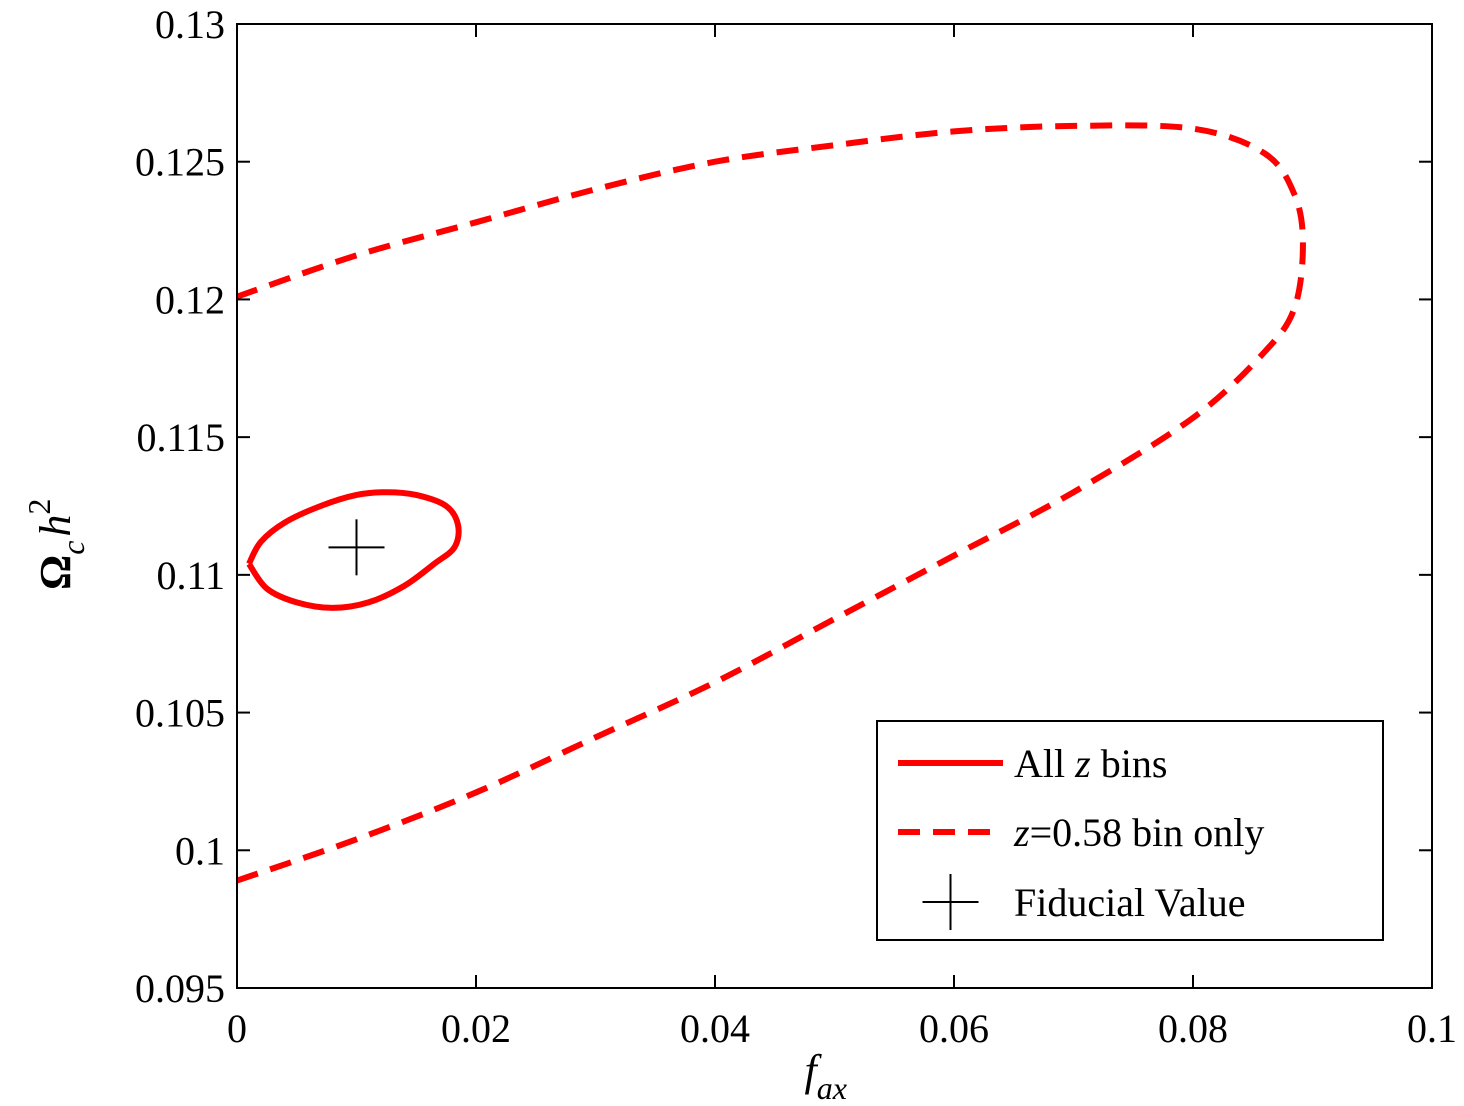 Image resolution: width=1464 pixels, height=1106 pixels. I want to click on legend-label: All z bins, so click(1090, 763).